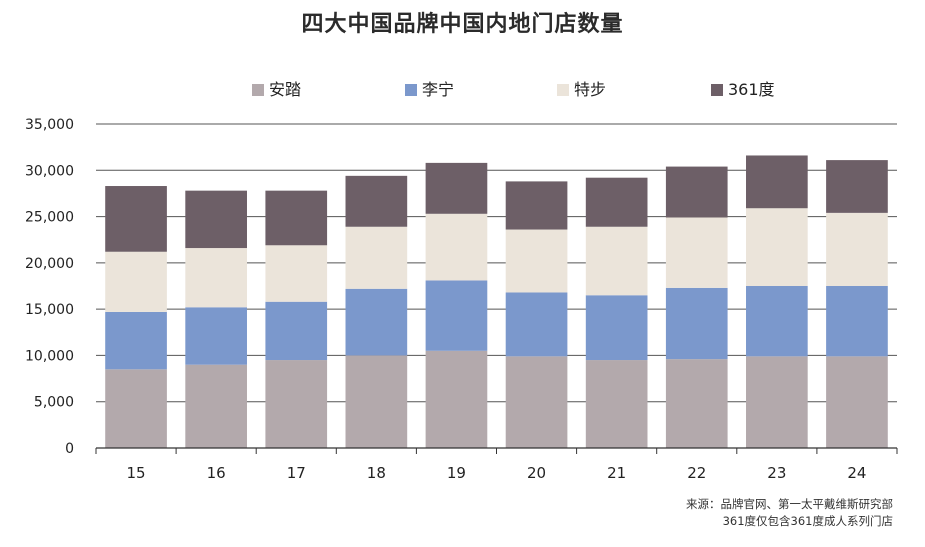 Image resolution: width=925 pixels, height=547 pixels. I want to click on x-tick-label: 19, so click(456, 473).